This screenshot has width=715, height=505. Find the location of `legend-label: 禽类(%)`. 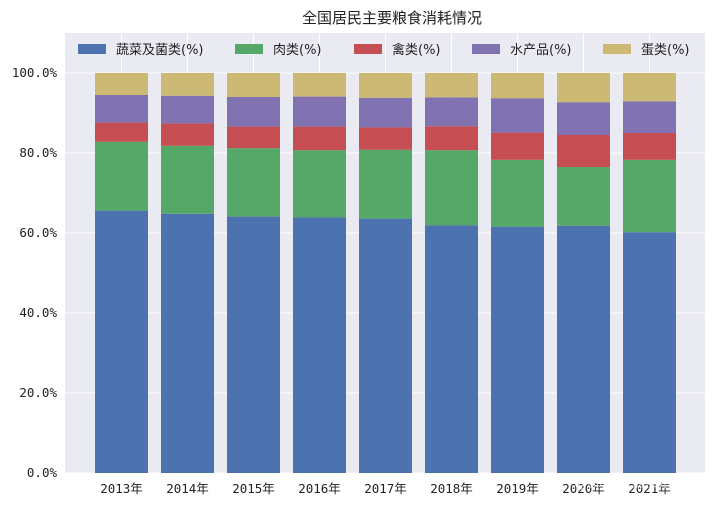

legend-label: 禽类(%) is located at coordinates (416, 50).